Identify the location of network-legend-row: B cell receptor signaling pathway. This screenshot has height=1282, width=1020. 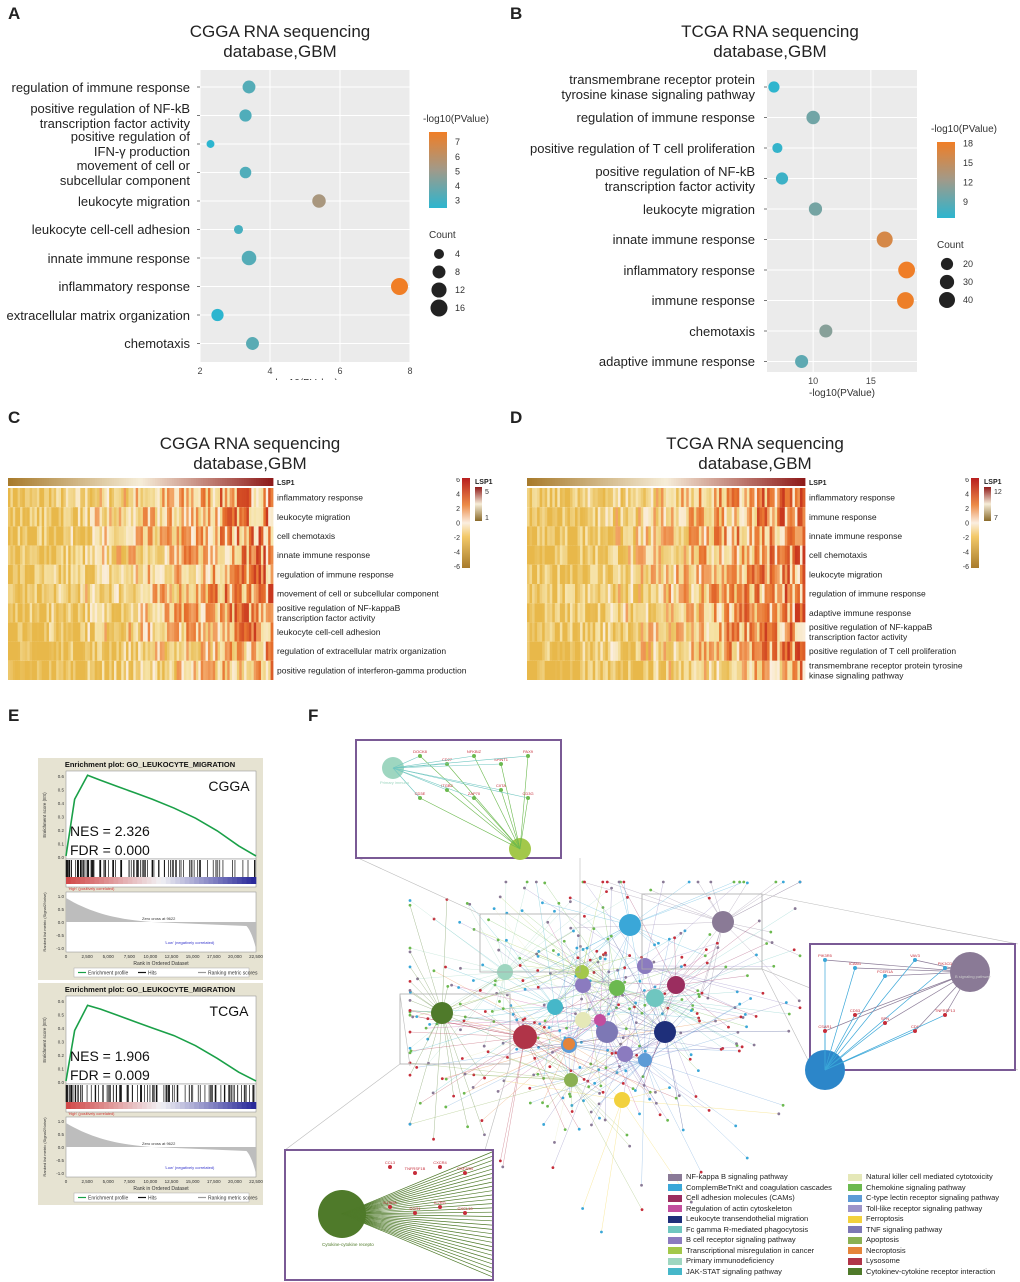
(757, 1240).